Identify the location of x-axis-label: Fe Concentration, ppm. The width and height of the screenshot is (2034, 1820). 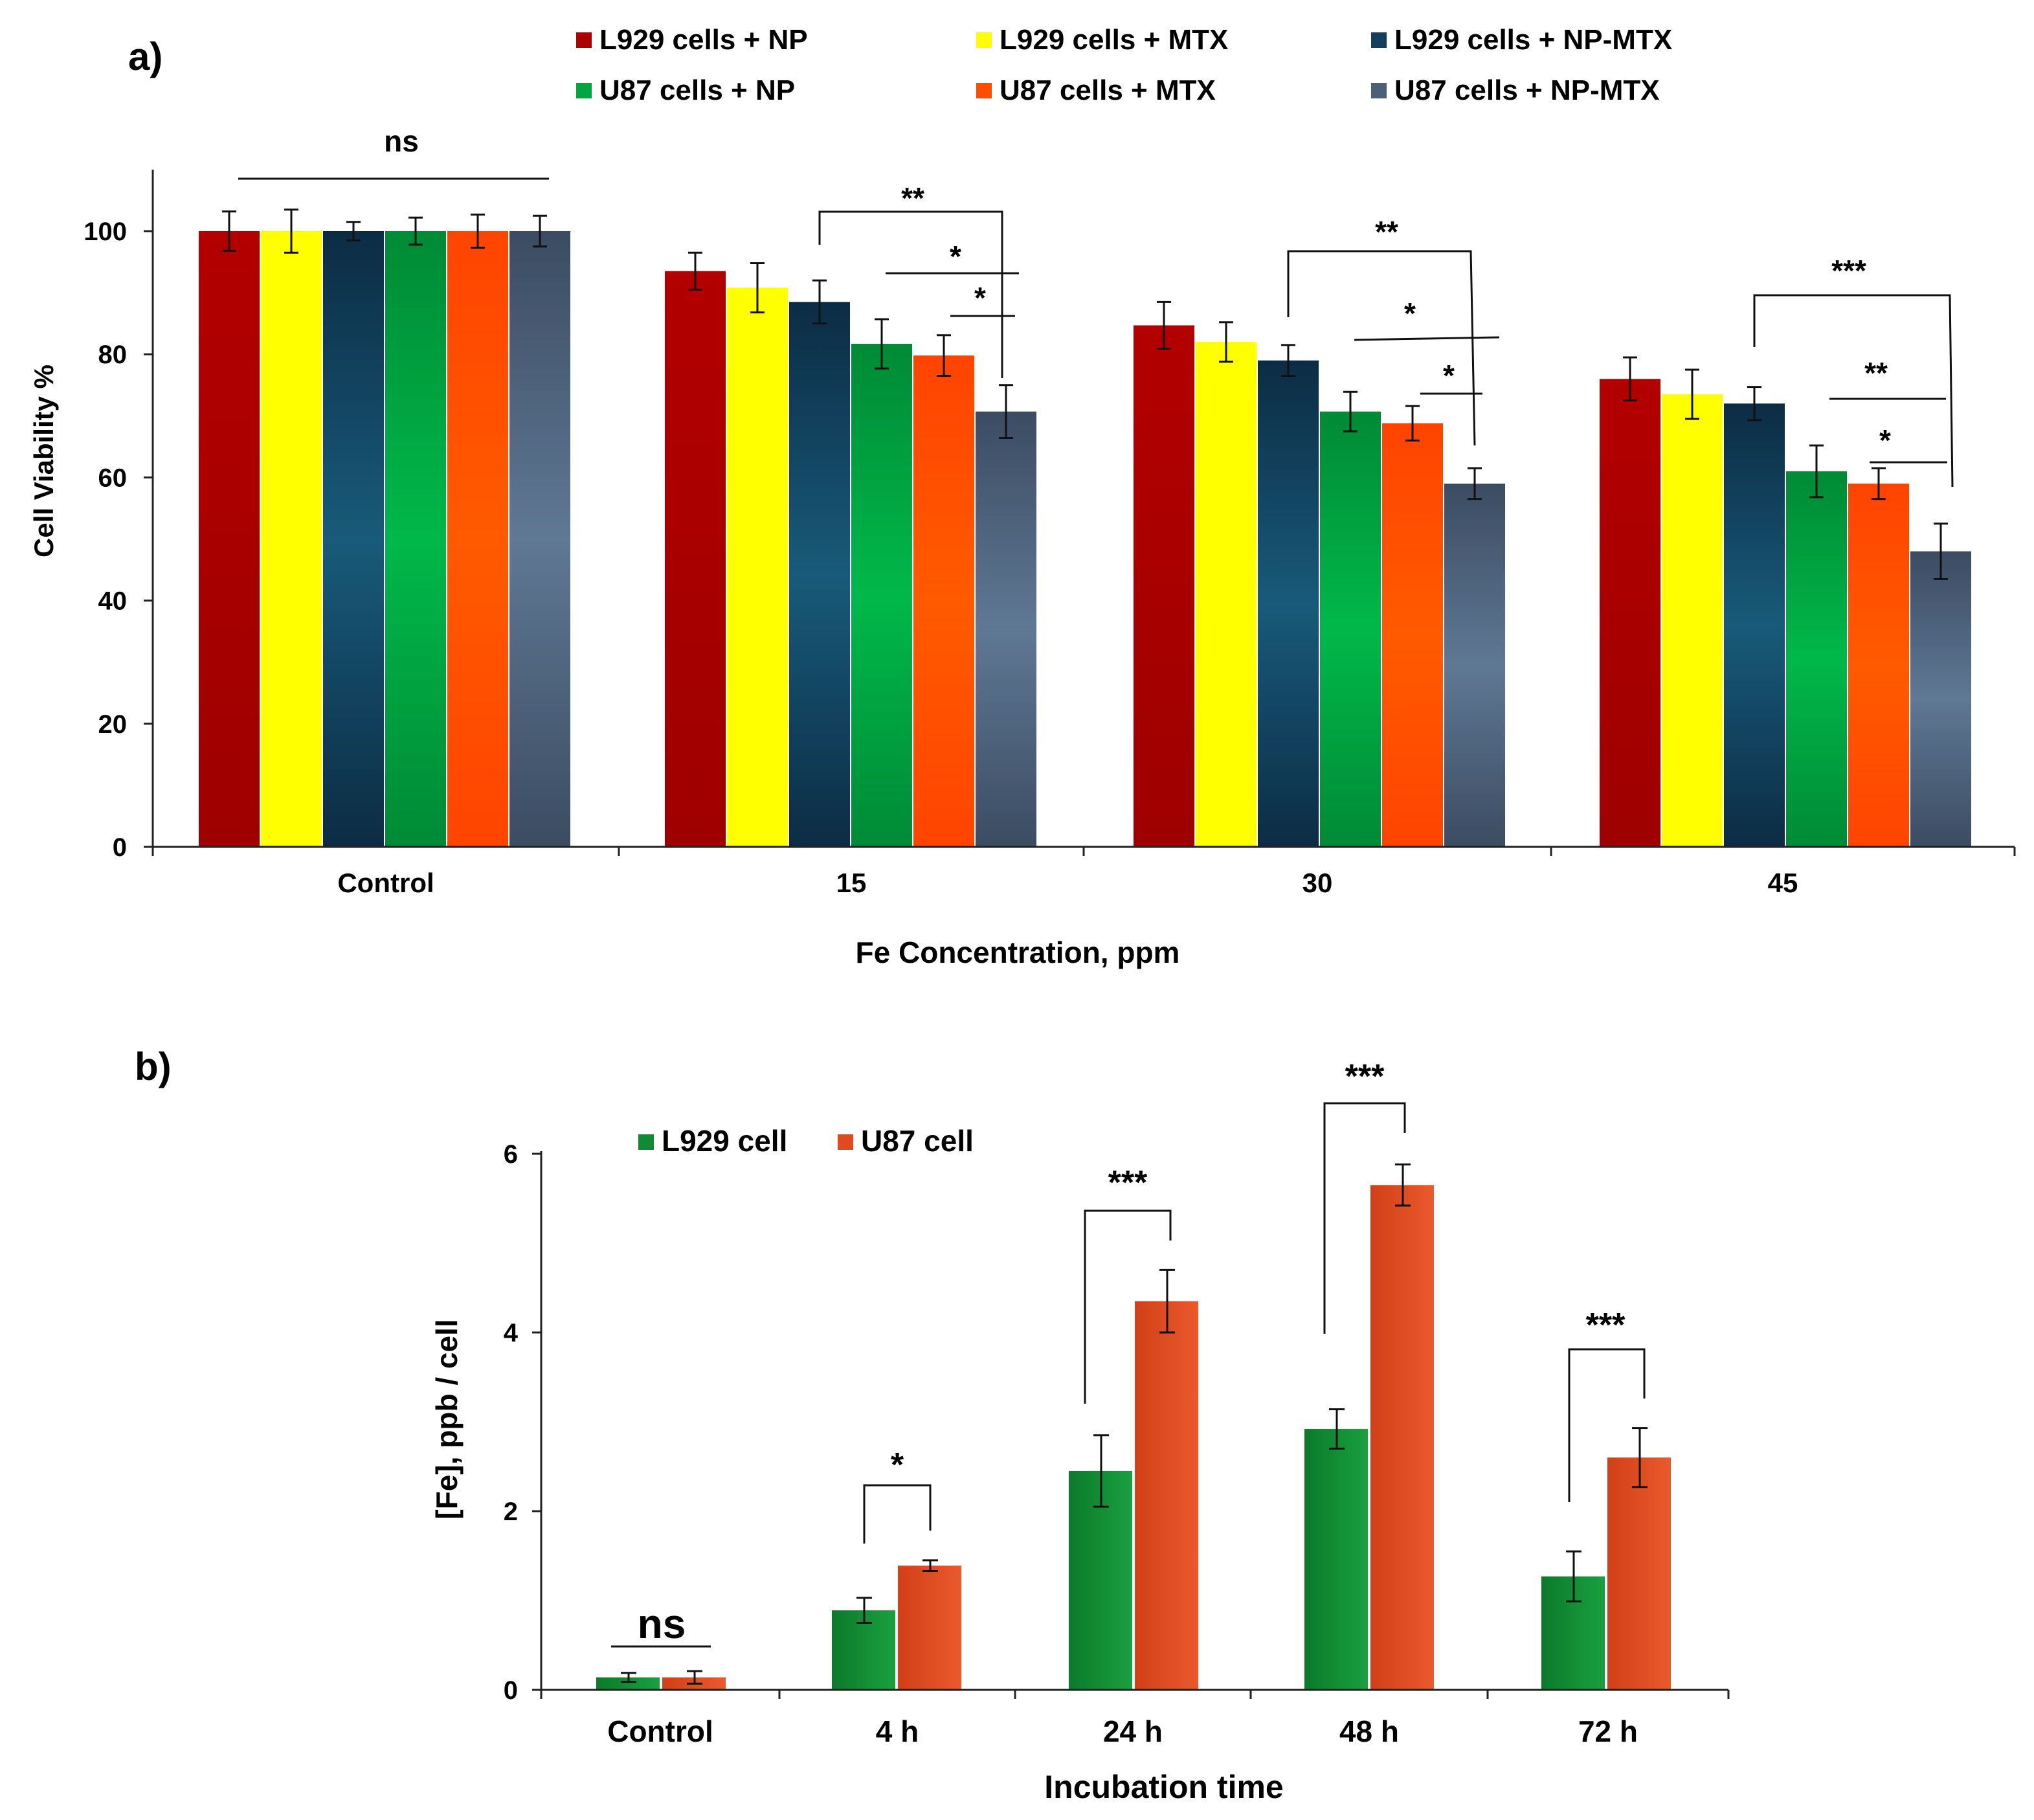
(1018, 952).